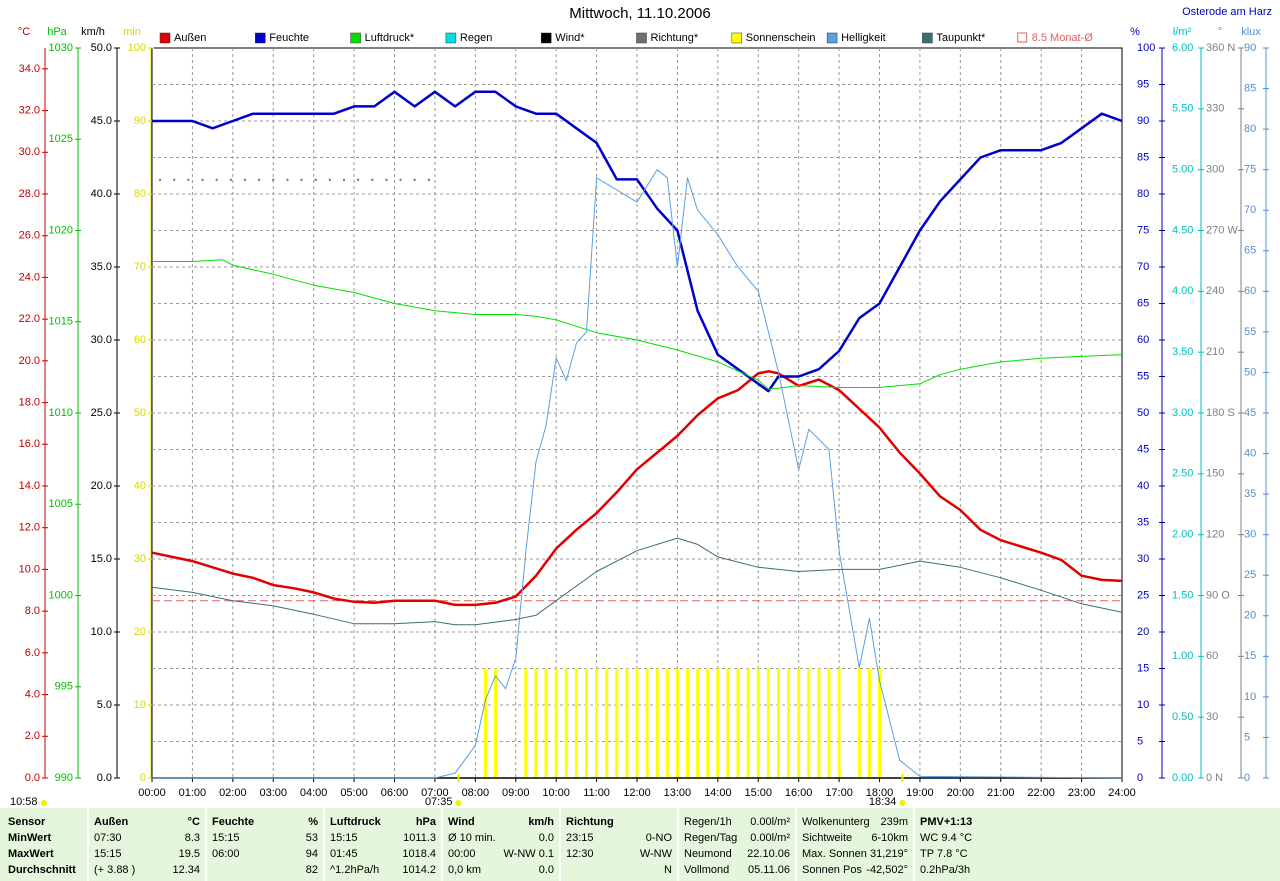 The height and width of the screenshot is (881, 1280). What do you see at coordinates (1215, 291) in the screenshot?
I see `y-tick-label: 240` at bounding box center [1215, 291].